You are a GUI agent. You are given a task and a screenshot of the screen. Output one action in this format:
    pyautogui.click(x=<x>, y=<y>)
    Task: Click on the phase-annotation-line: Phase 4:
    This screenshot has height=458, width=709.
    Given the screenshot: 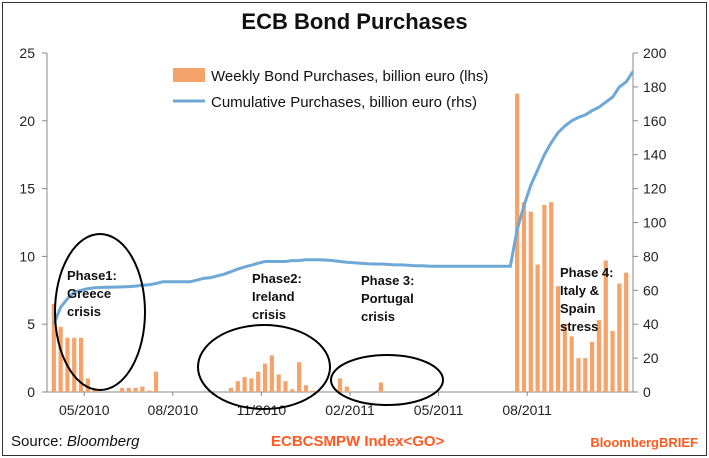 What is the action you would take?
    pyautogui.click(x=586, y=272)
    